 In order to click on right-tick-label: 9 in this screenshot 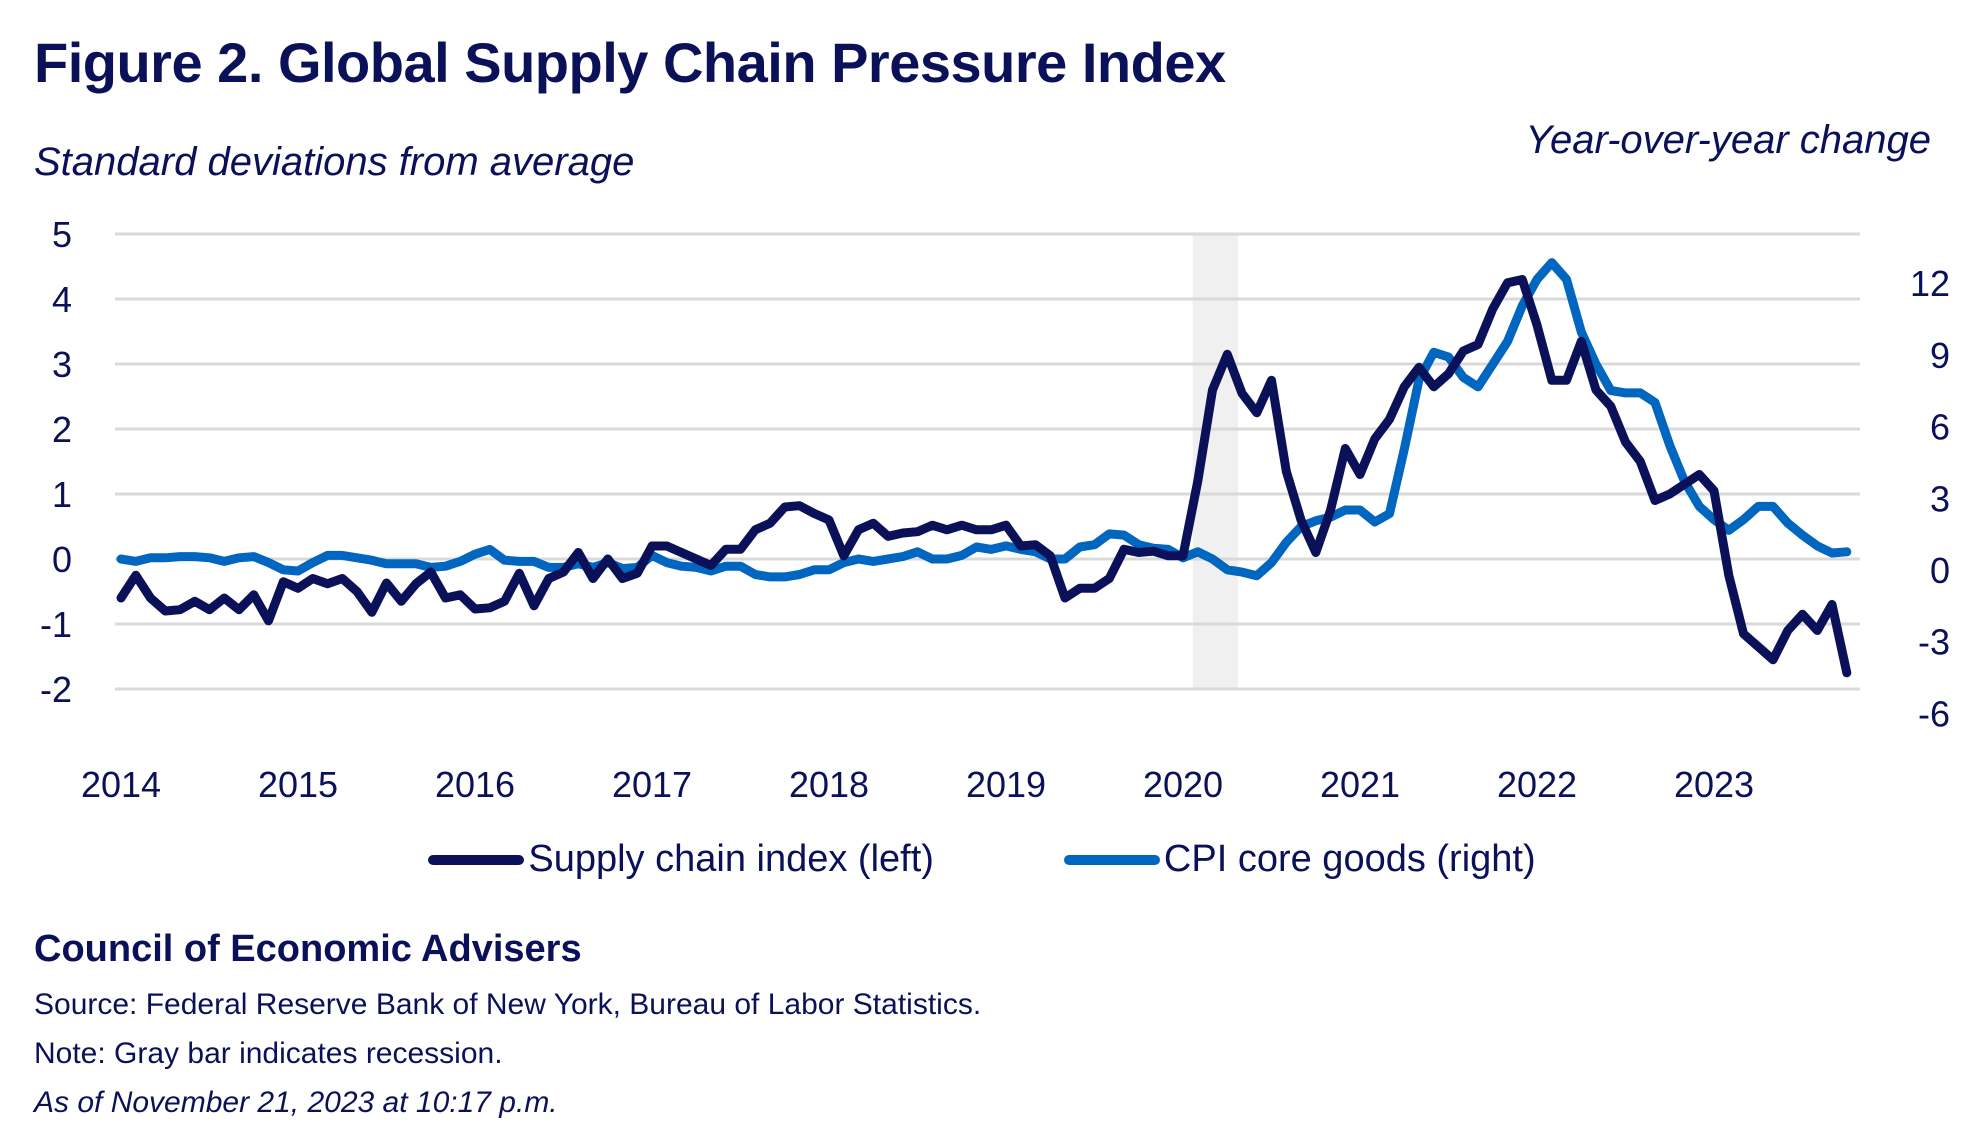, I will do `click(1940, 355)`.